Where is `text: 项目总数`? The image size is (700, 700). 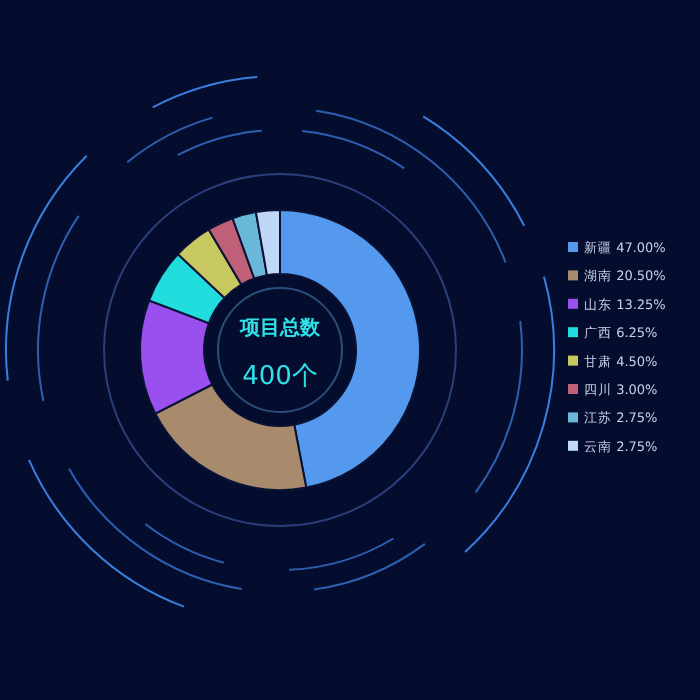 text: 项目总数 is located at coordinates (280, 328).